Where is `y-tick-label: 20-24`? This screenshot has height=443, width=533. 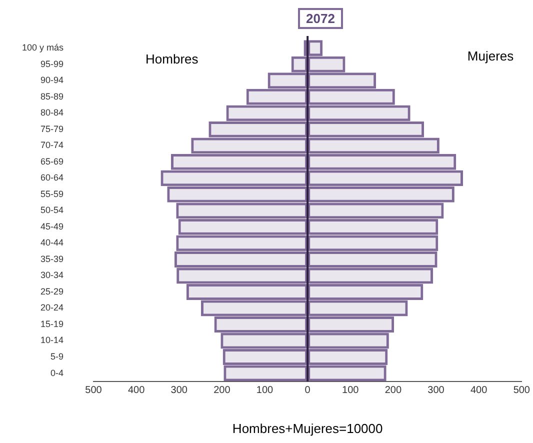
y-tick-label: 20-24 is located at coordinates (52, 307).